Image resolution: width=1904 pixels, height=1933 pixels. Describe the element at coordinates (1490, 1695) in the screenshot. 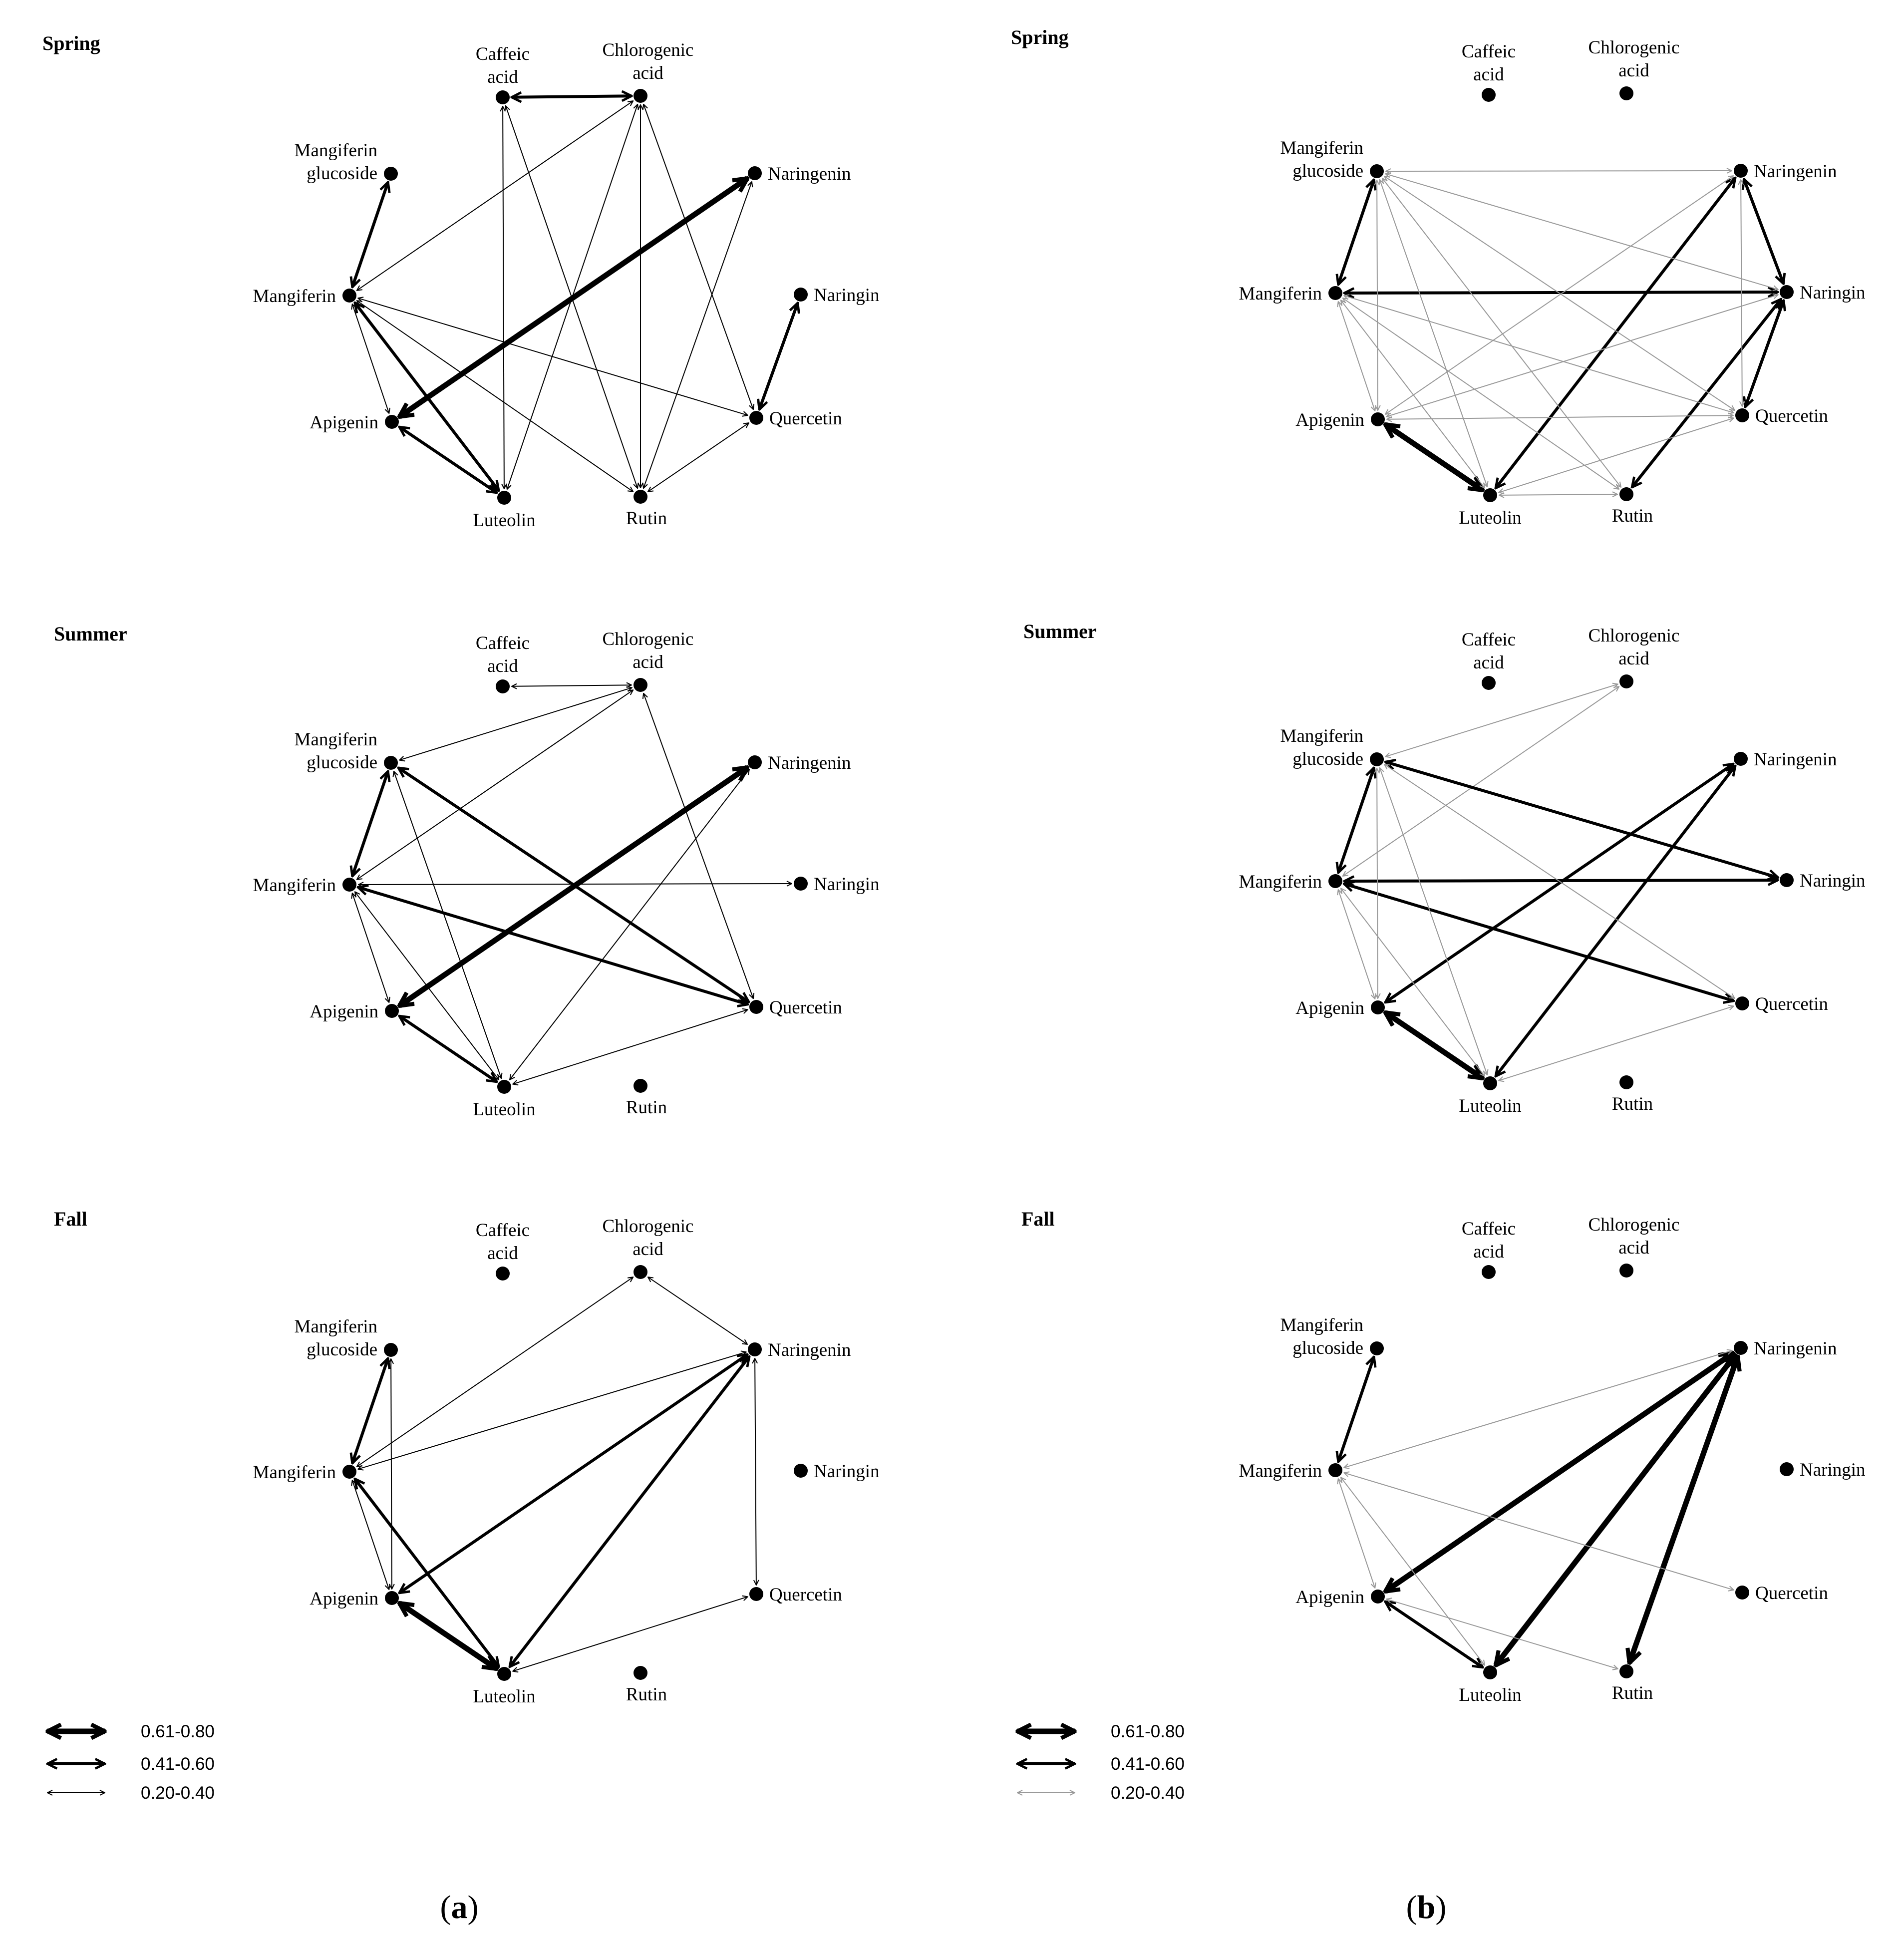

I see `node-label-luteolin: Luteolin` at that location.